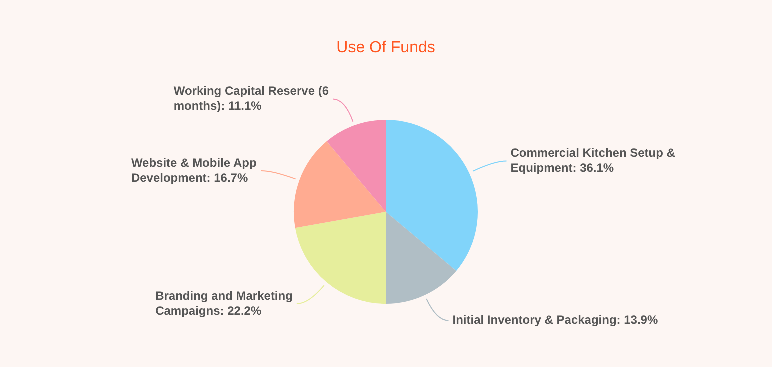  I want to click on slice-label: Website & Mobile App Development: 16.7%, so click(194, 170).